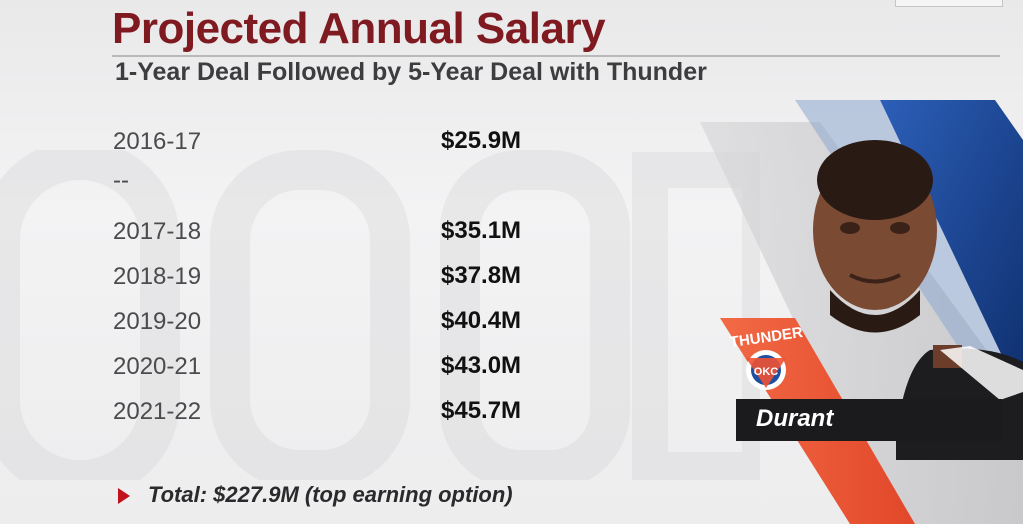  Describe the element at coordinates (328, 414) in the screenshot. I see `salary-row: 2021-22 $45.7M` at that location.